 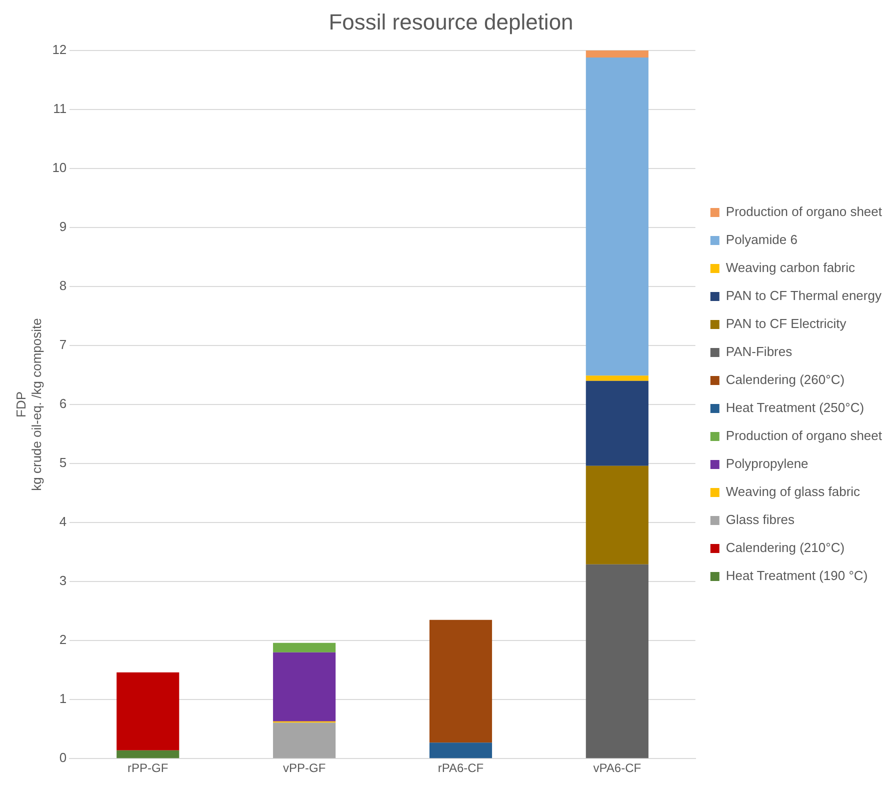 I want to click on y-tick-label: 2, so click(x=63, y=640).